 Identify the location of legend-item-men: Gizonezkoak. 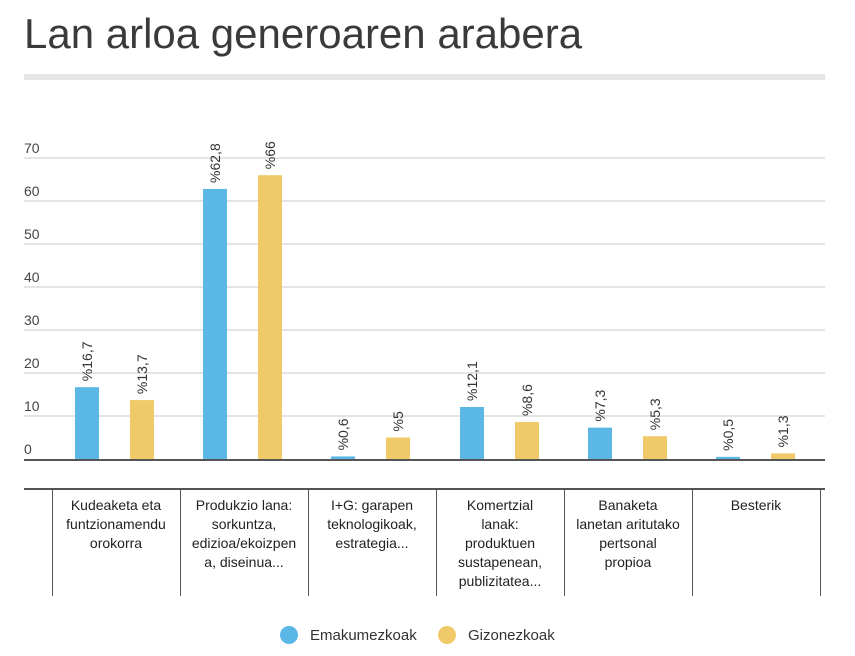
(496, 635).